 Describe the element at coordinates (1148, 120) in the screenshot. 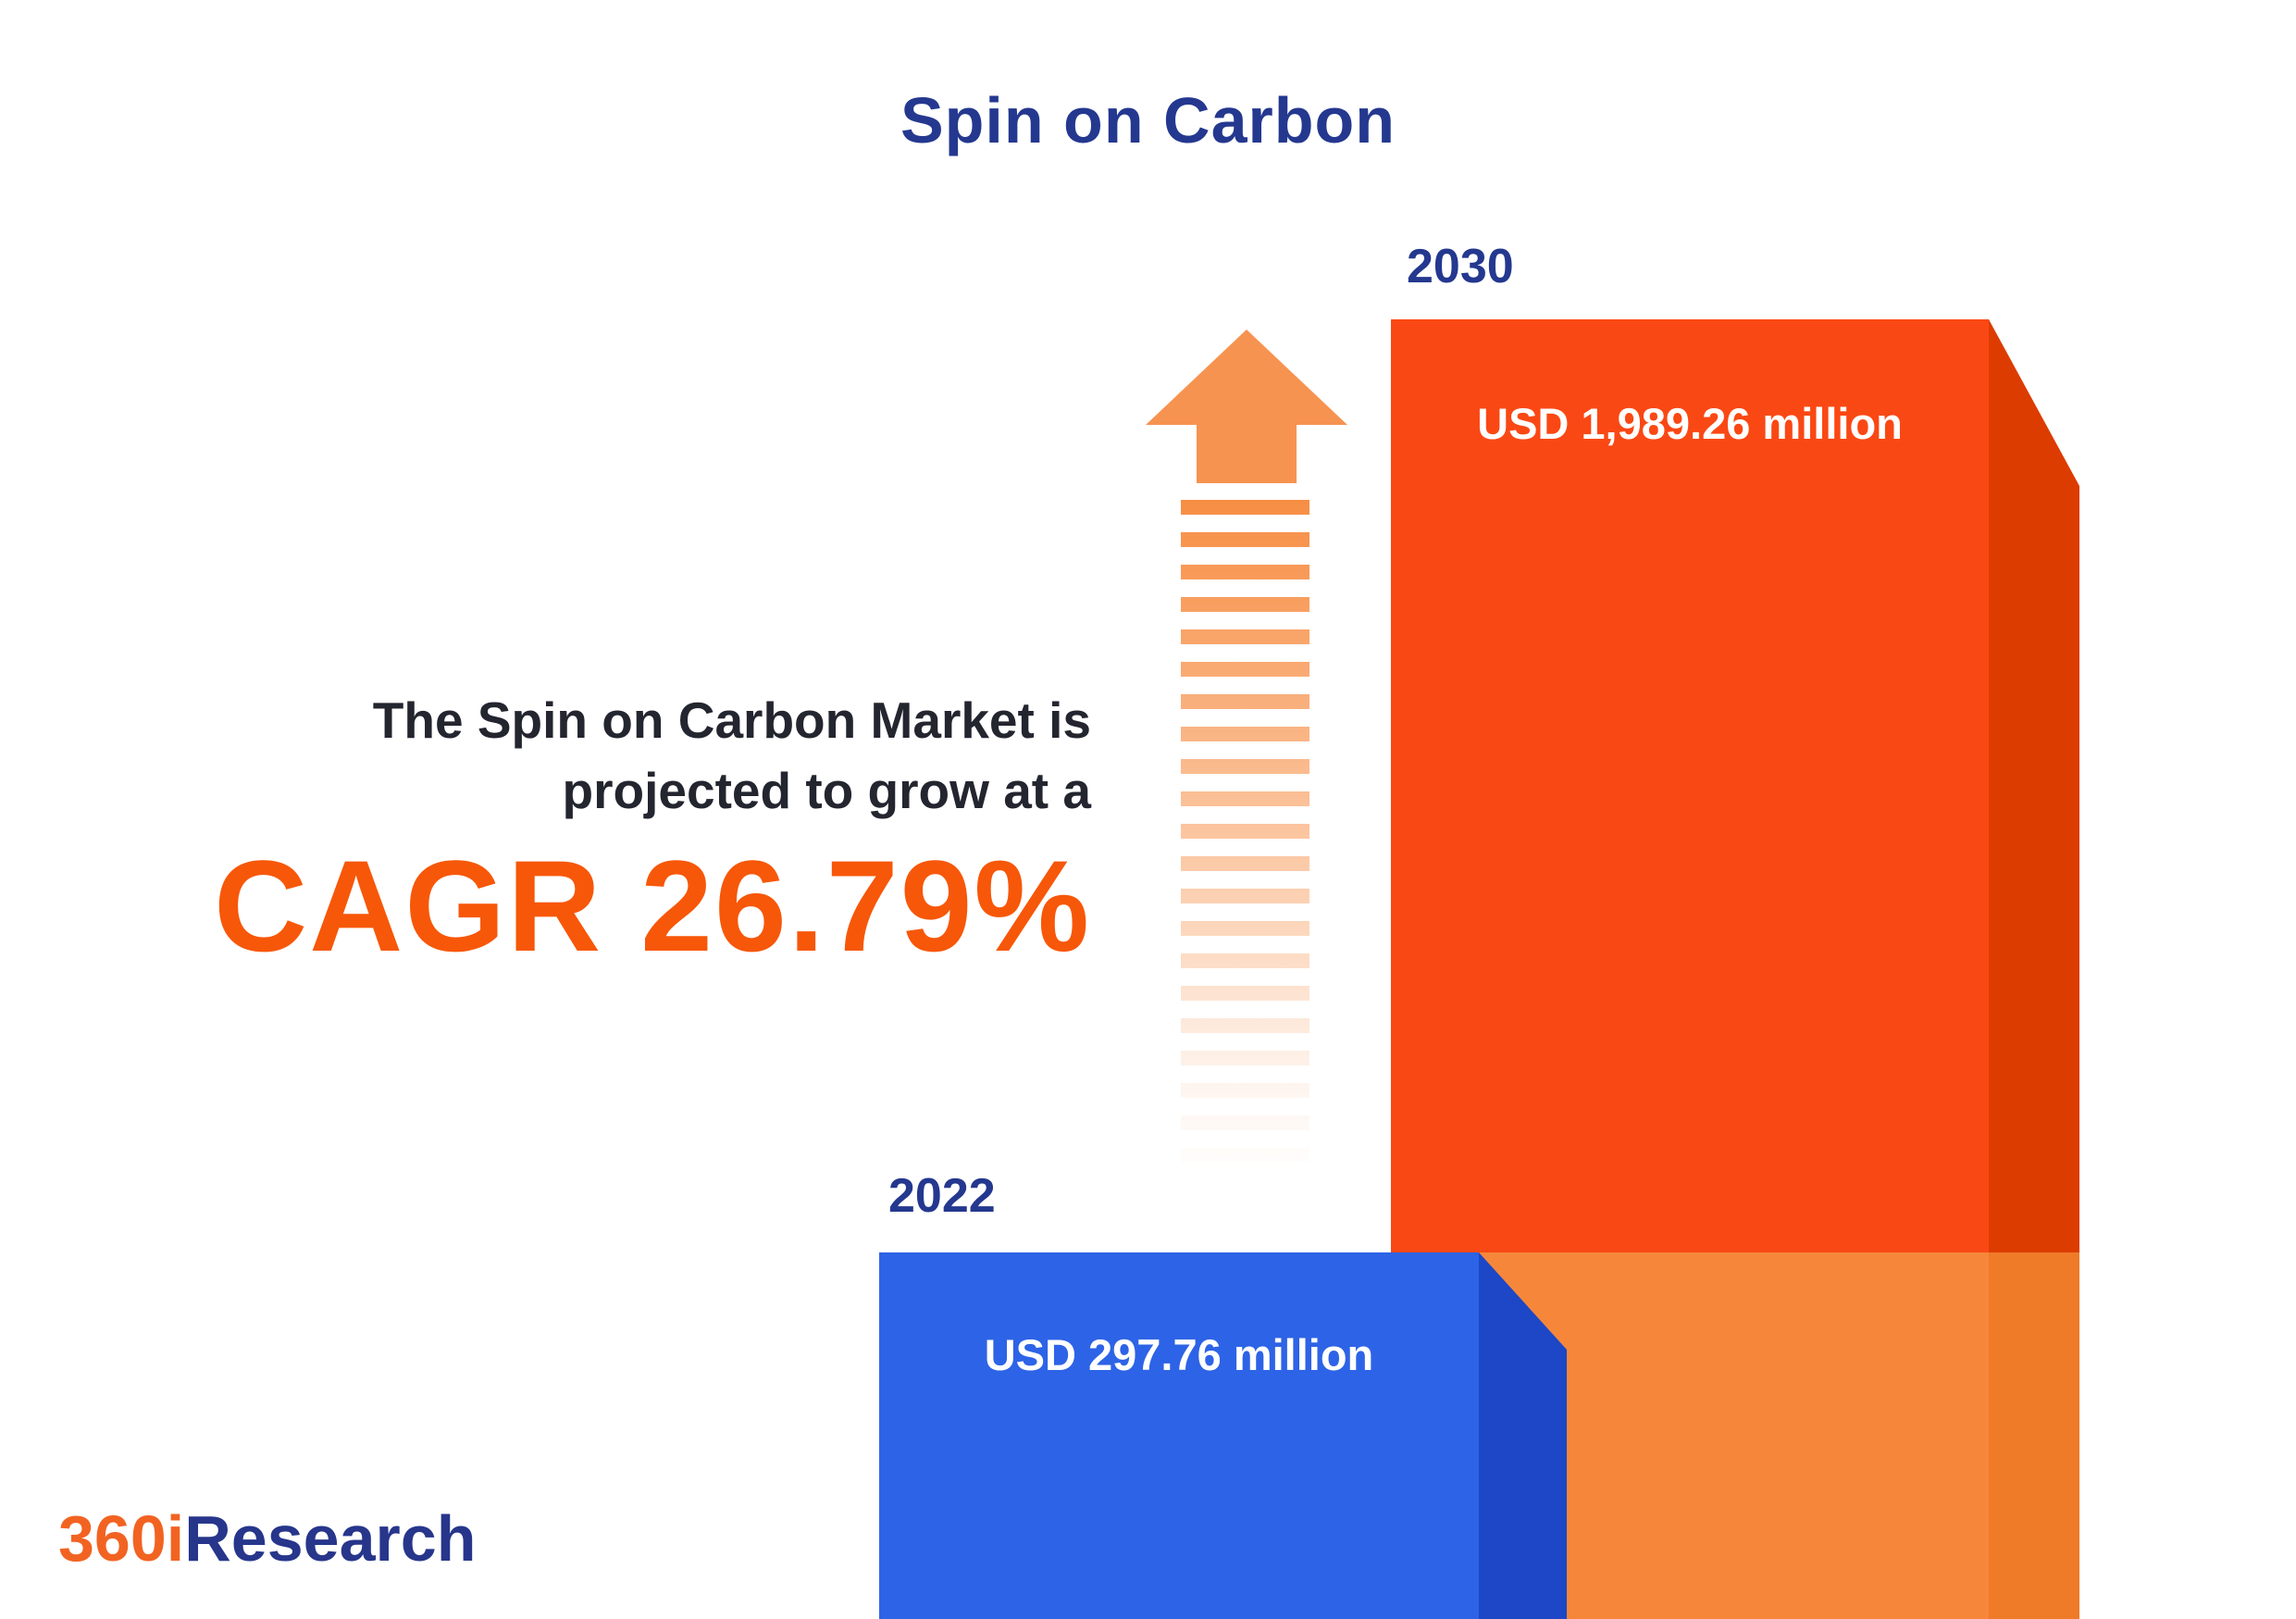

I see `chart-title: Spin on Carbon` at that location.